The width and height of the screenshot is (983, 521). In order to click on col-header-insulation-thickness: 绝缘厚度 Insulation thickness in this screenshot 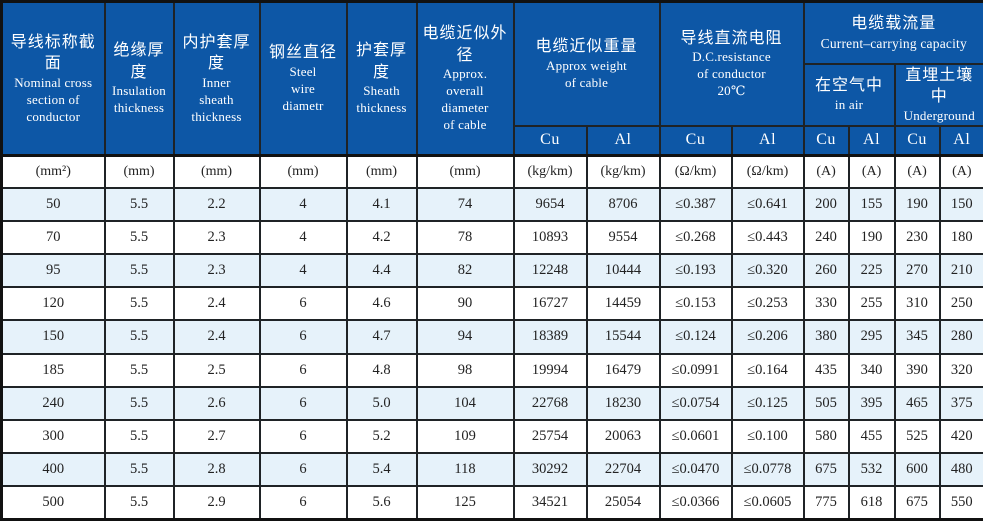, I will do `click(139, 78)`.